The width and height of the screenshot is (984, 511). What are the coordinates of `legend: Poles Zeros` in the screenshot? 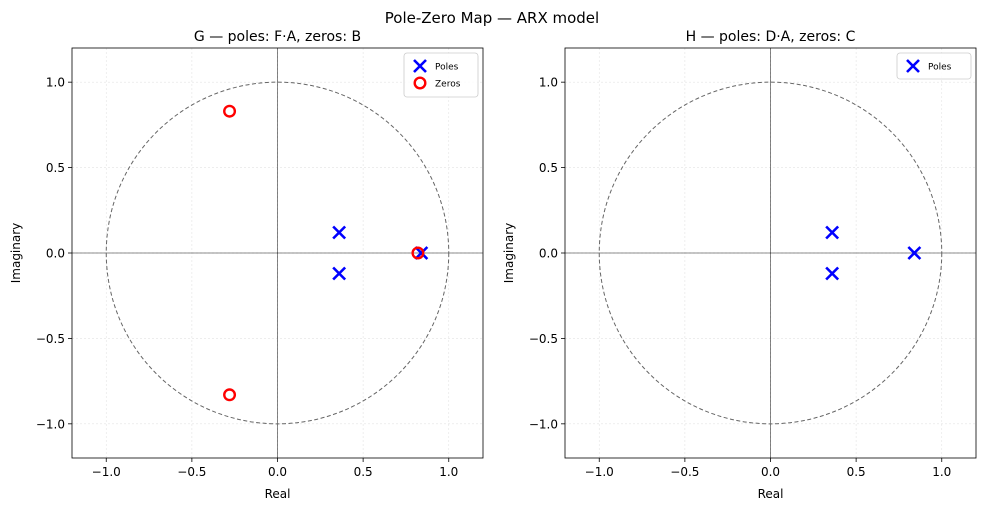 It's located at (441, 75).